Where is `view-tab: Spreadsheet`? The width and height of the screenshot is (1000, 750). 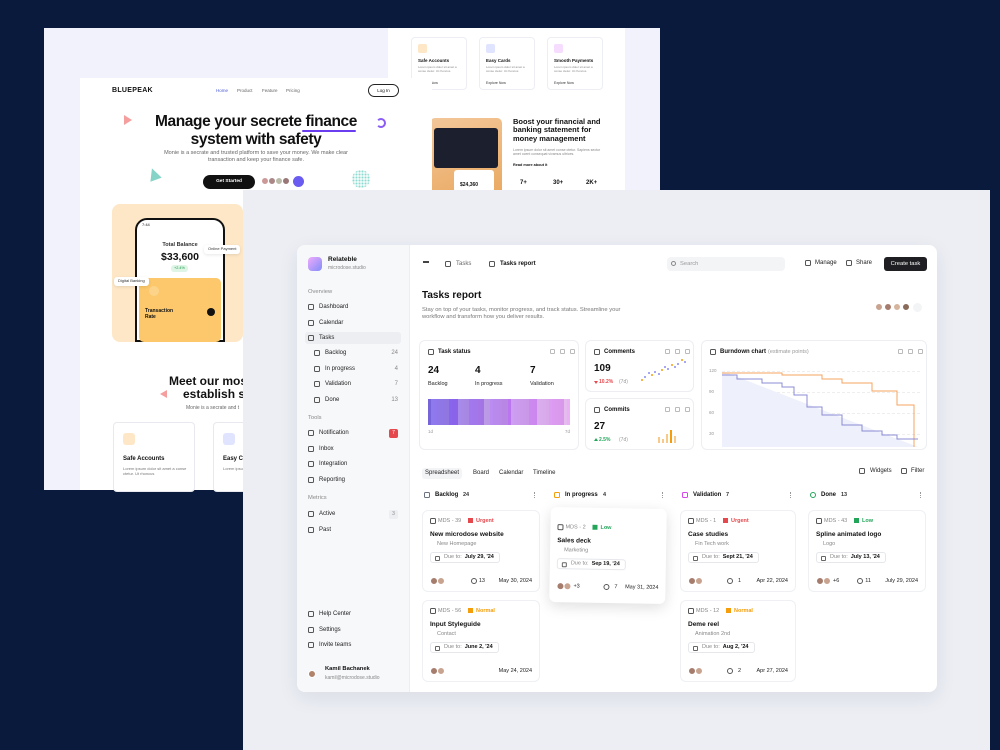
view-tab: Spreadsheet is located at coordinates (442, 474).